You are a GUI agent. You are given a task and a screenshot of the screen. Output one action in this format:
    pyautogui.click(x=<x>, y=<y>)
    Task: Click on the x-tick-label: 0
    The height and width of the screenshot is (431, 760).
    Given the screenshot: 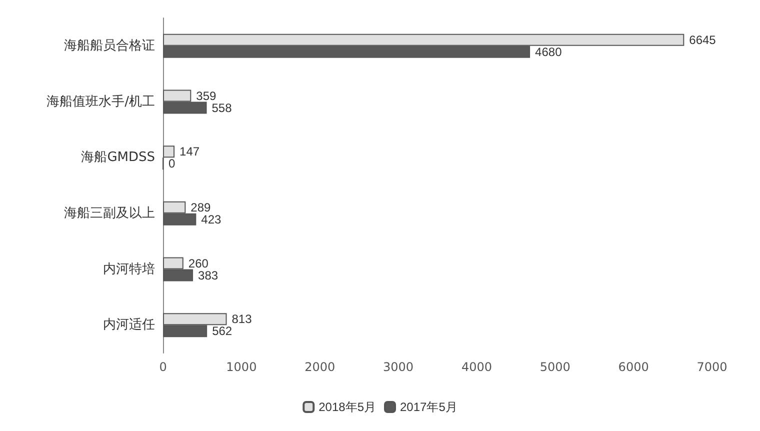 What is the action you would take?
    pyautogui.click(x=163, y=367)
    